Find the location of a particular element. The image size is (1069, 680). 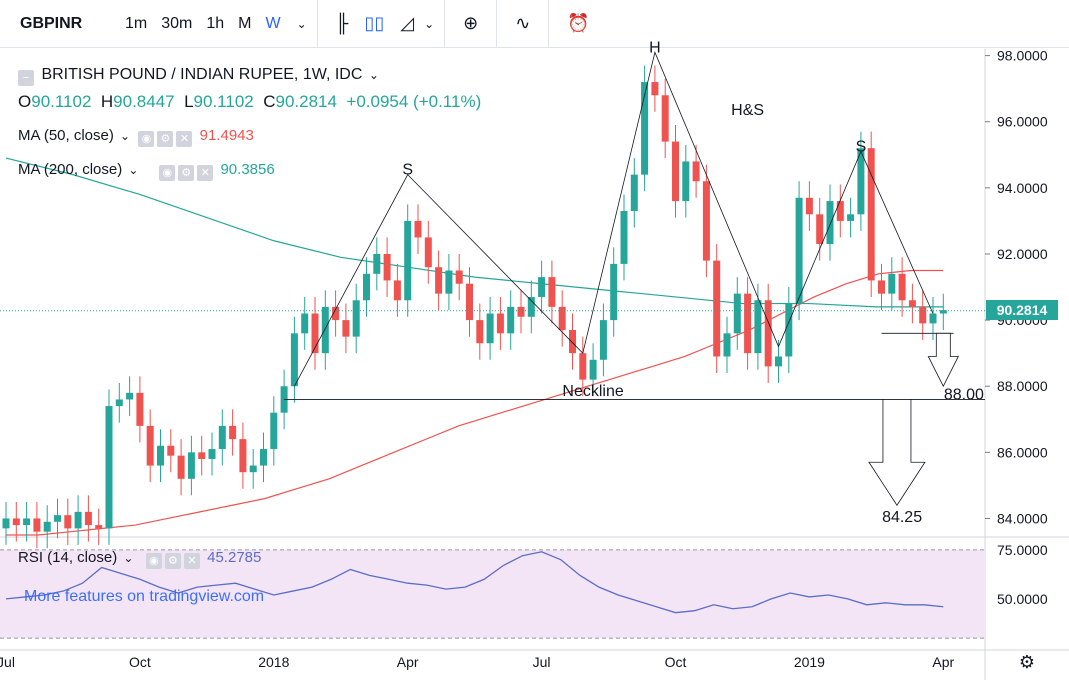

ma50-legend: MA (50, close) ⌄ ◉ ⚙ ✕ 91.4943 is located at coordinates (136, 137).